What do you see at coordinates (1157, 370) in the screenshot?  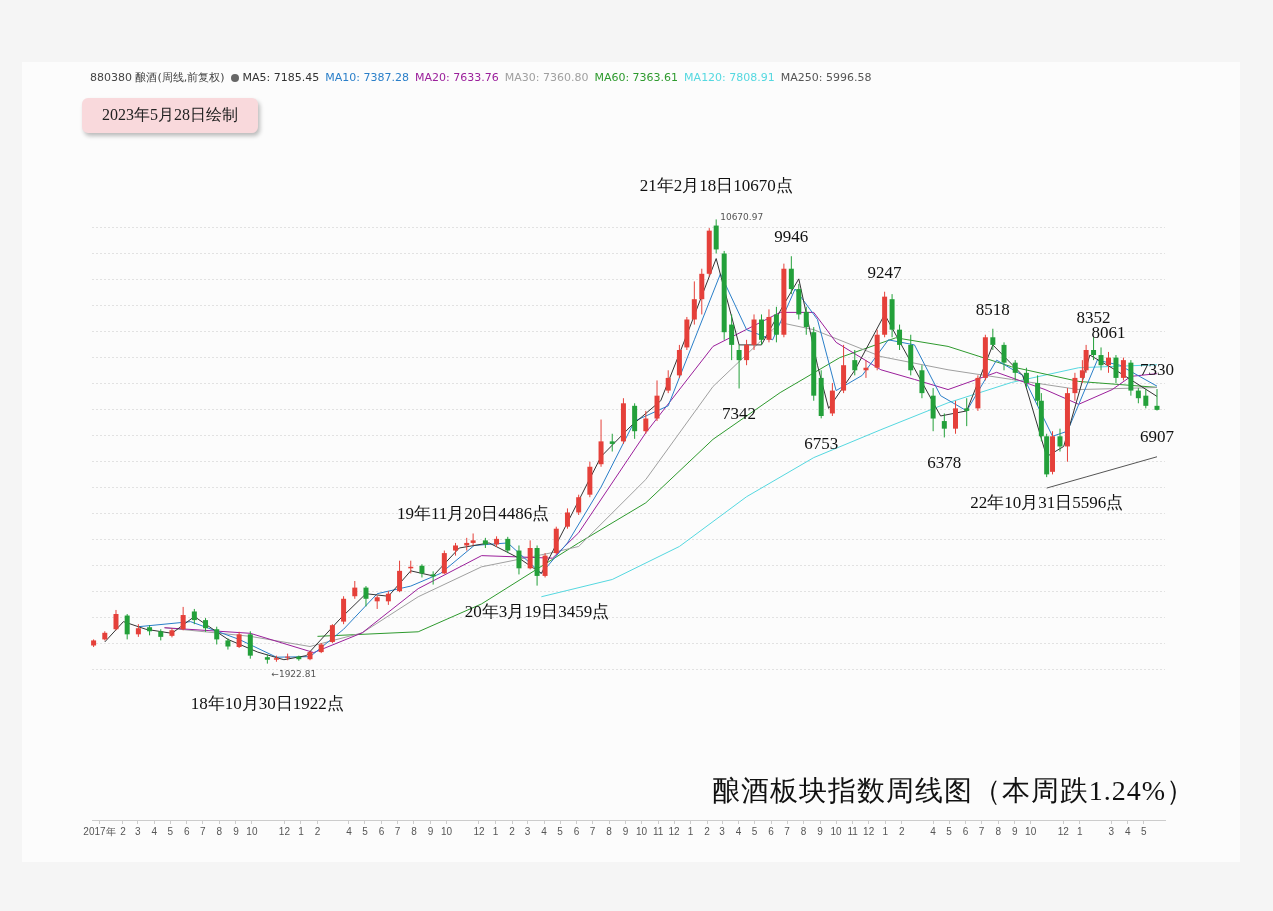 I see `annotation: 7330` at bounding box center [1157, 370].